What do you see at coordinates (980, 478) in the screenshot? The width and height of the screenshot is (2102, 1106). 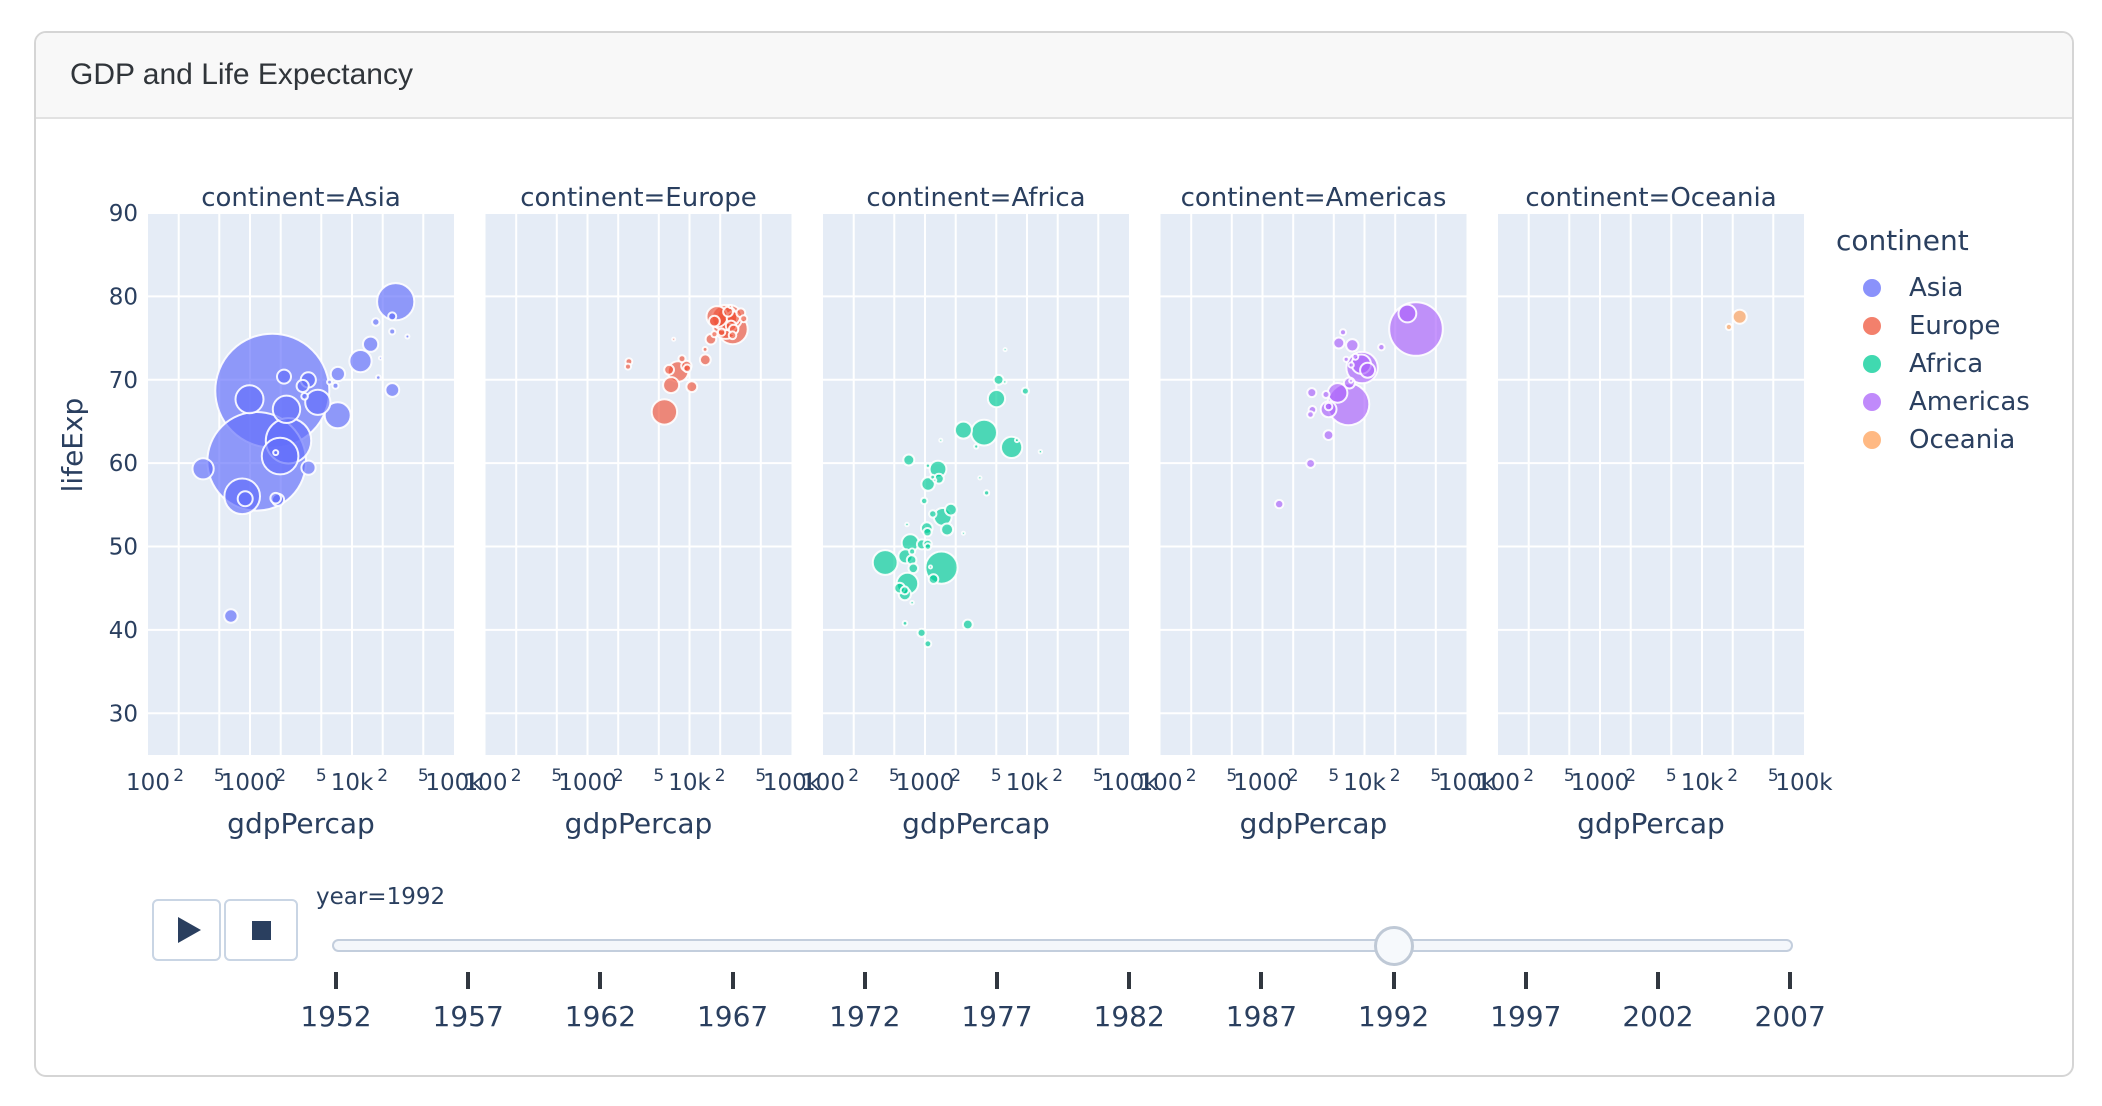 I see `bubble-swaziland: Swaziland` at bounding box center [980, 478].